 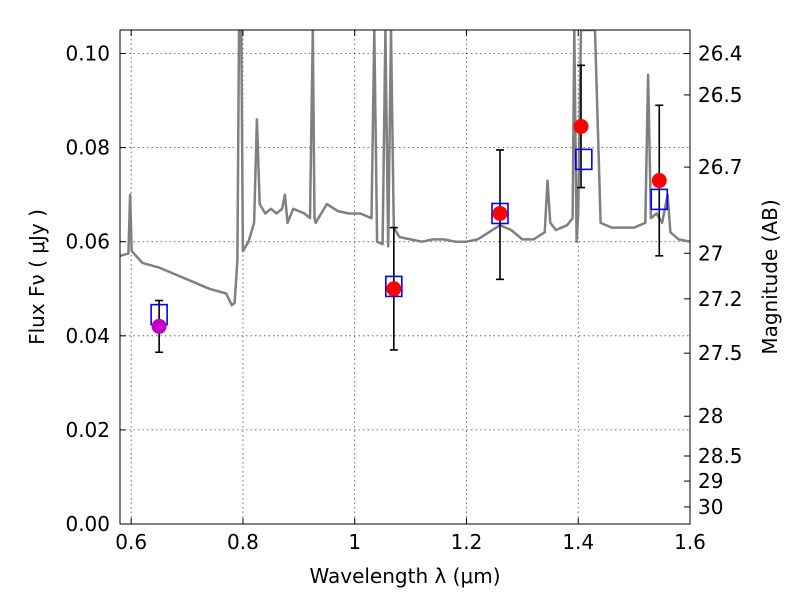 I want to click on y-axis-title: Flux Fν ( μJy ), so click(x=37, y=277).